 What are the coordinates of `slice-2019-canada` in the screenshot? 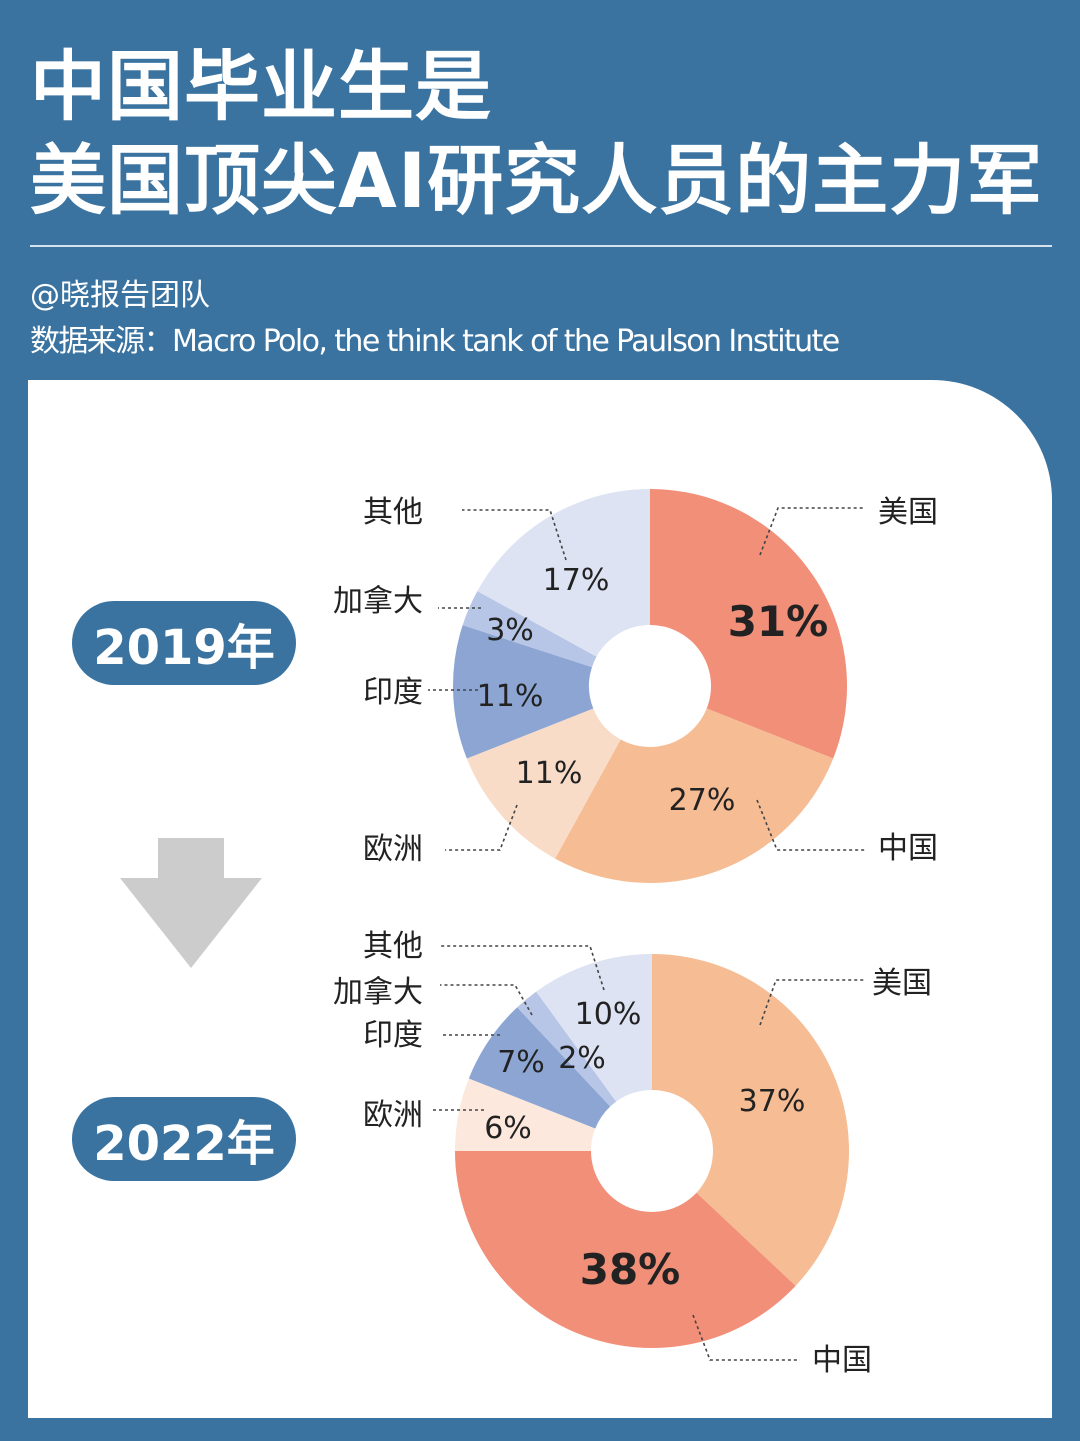 It's located at (529, 629).